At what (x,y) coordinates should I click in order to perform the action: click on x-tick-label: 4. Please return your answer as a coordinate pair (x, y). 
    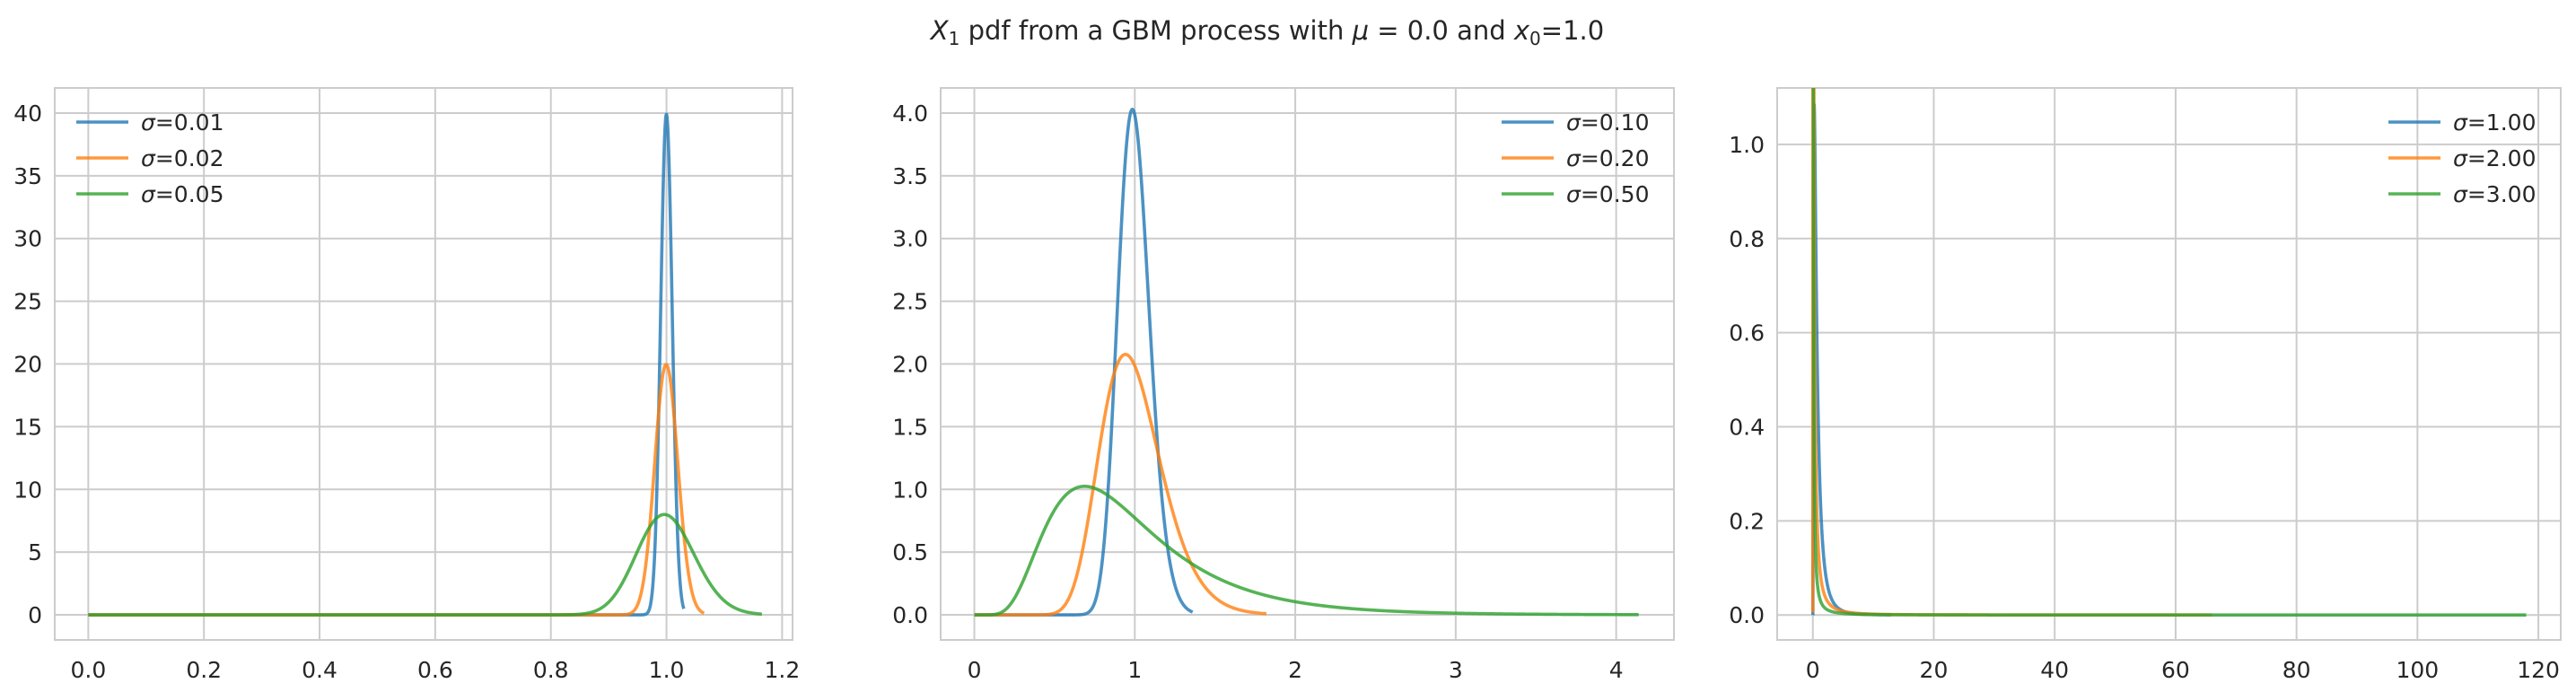
    Looking at the image, I should click on (1616, 670).